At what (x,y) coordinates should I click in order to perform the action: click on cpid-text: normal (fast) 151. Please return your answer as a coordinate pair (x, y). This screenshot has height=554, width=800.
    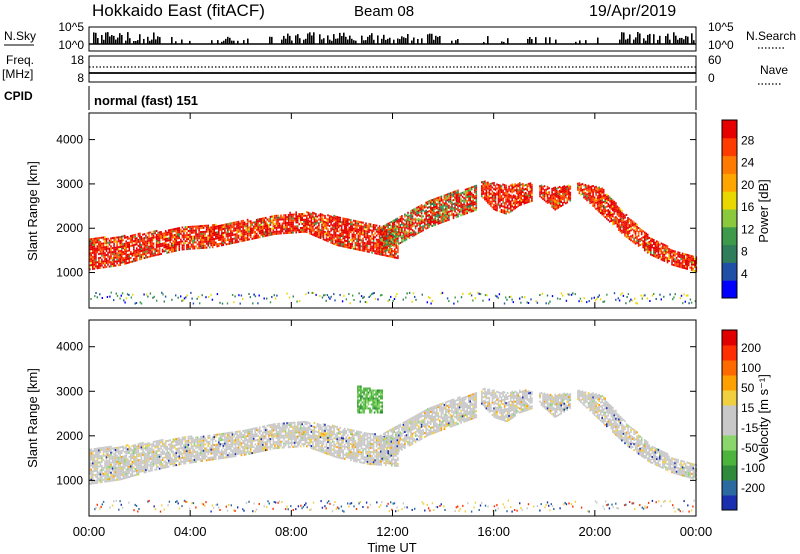
    Looking at the image, I should click on (146, 100).